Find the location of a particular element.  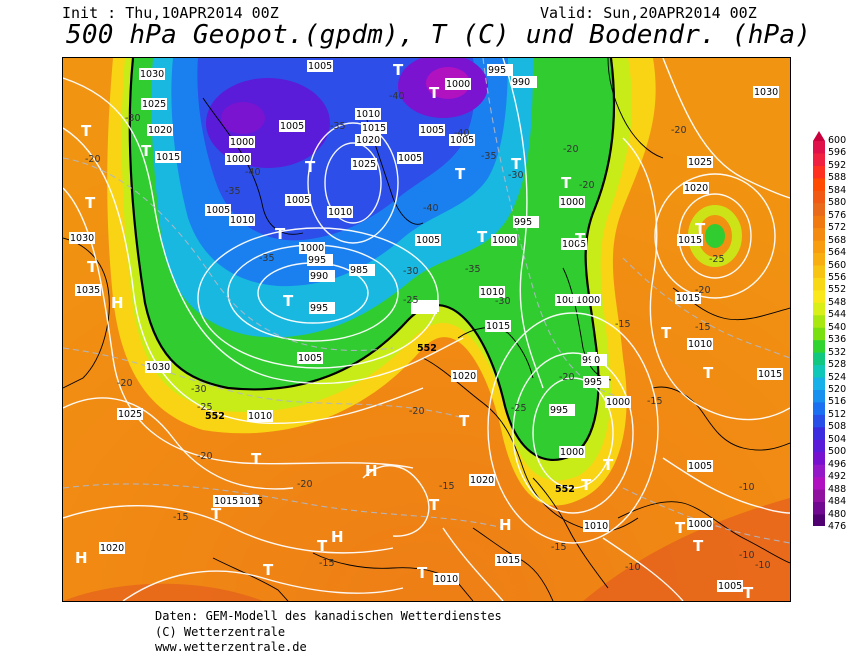

website-link: www.wetterzentrale.de is located at coordinates (231, 647).